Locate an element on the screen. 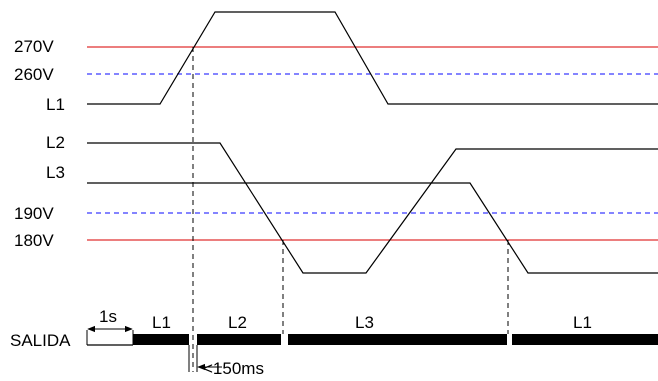  output-segment-l1 is located at coordinates (161, 339).